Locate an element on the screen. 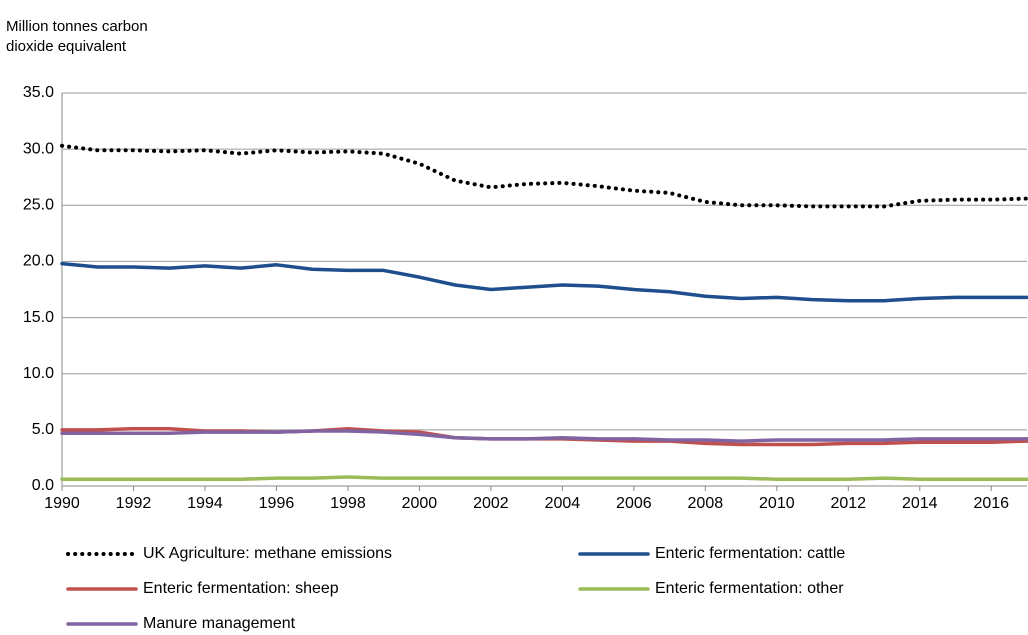 This screenshot has width=1028, height=635. x-tick-label: 1998 is located at coordinates (348, 503).